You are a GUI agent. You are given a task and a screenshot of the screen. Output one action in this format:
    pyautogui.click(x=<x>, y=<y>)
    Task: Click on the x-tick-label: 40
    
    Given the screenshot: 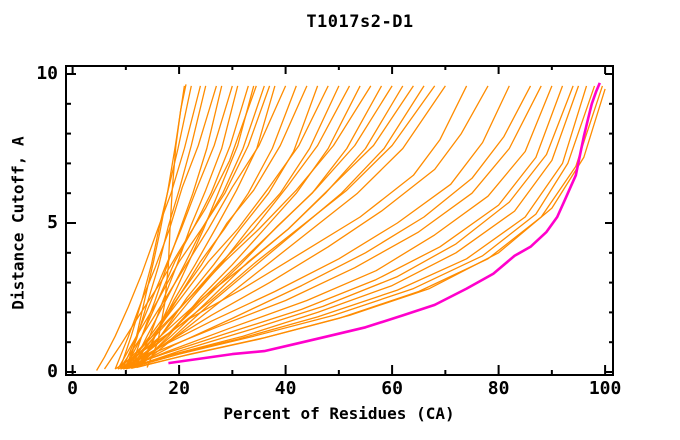 What is the action you would take?
    pyautogui.click(x=285, y=388)
    